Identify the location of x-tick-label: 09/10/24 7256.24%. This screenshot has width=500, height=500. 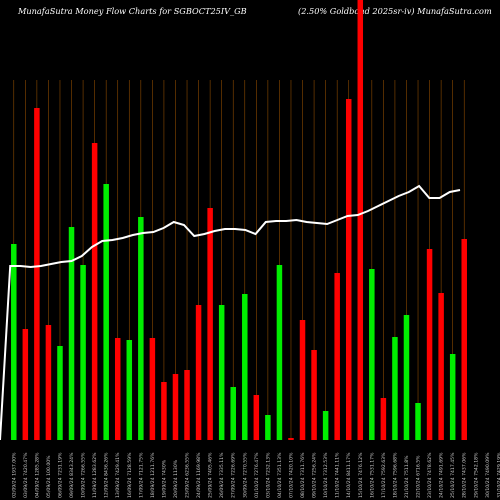
(315, 475).